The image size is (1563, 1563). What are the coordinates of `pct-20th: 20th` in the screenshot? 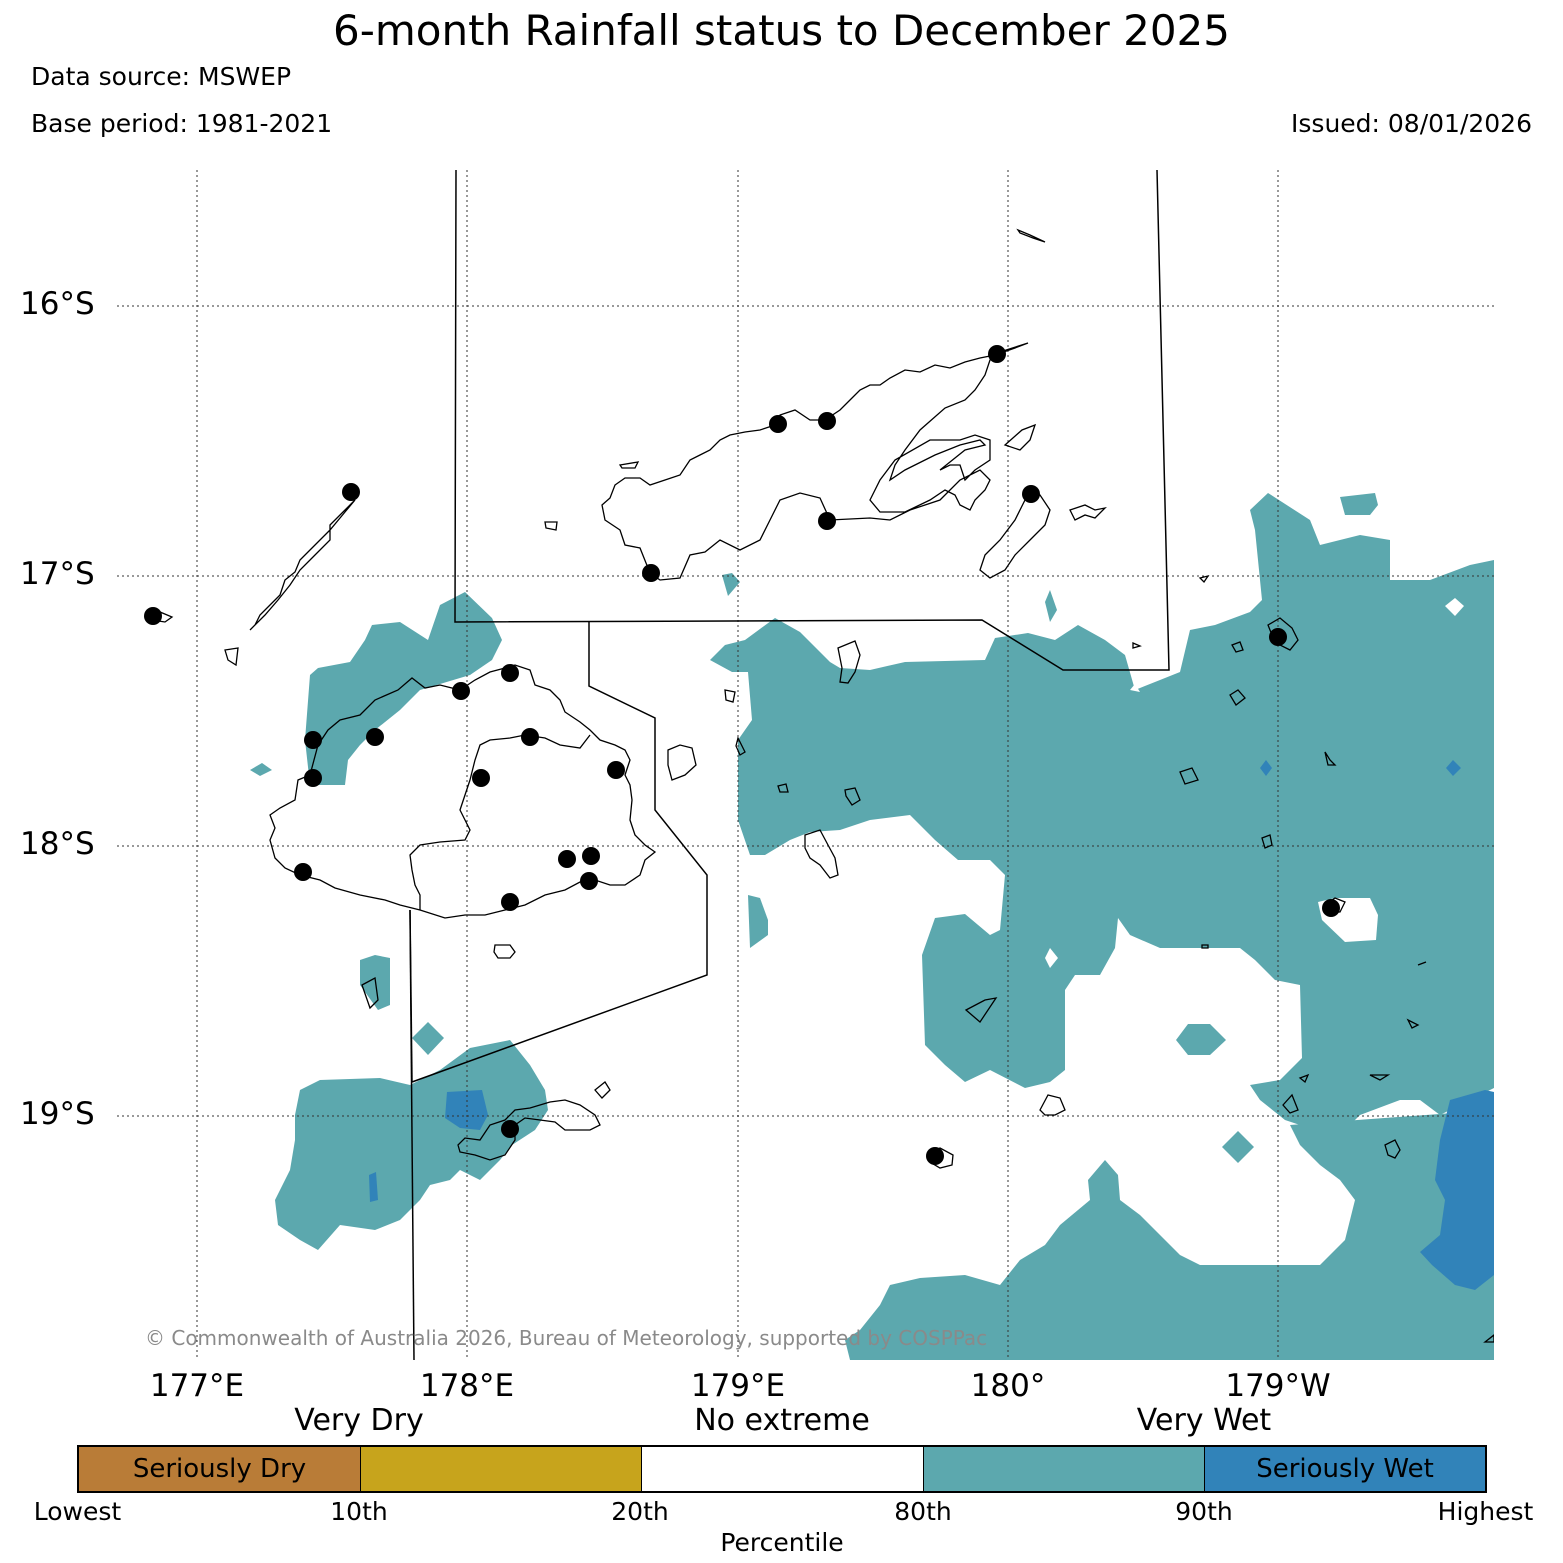 It's located at (640, 1511).